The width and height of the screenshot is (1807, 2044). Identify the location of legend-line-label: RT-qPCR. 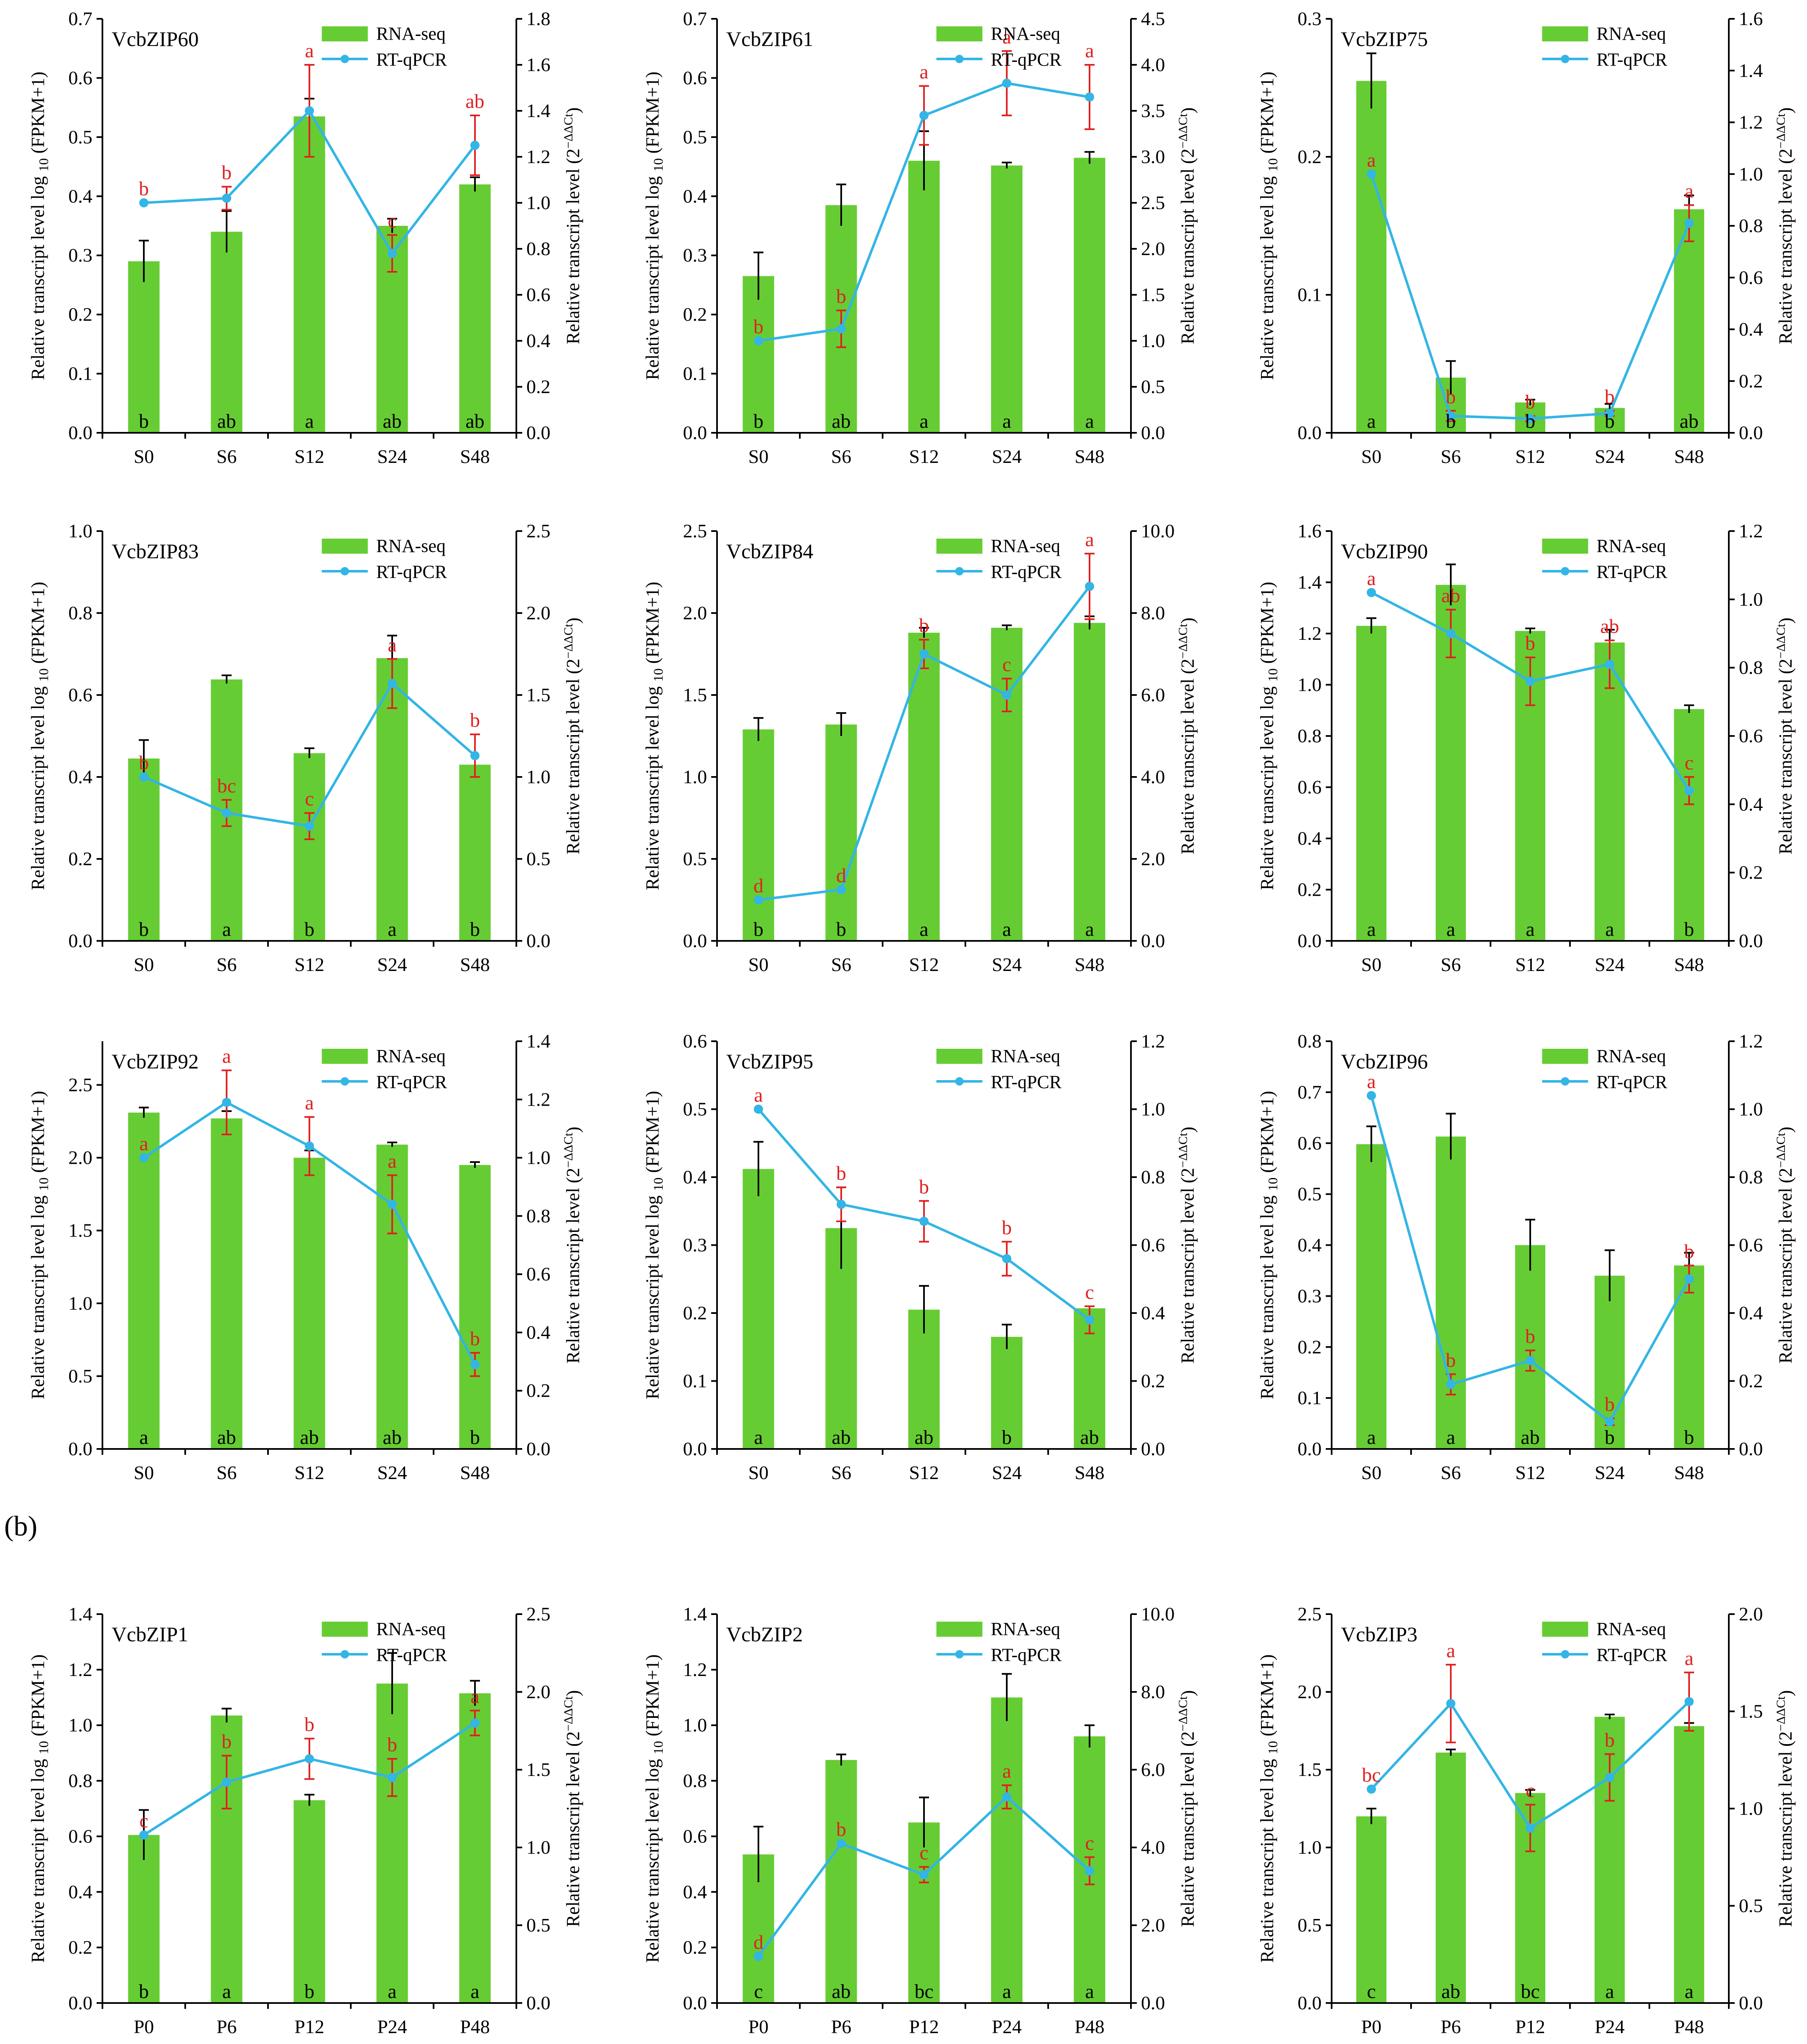
(1632, 1082).